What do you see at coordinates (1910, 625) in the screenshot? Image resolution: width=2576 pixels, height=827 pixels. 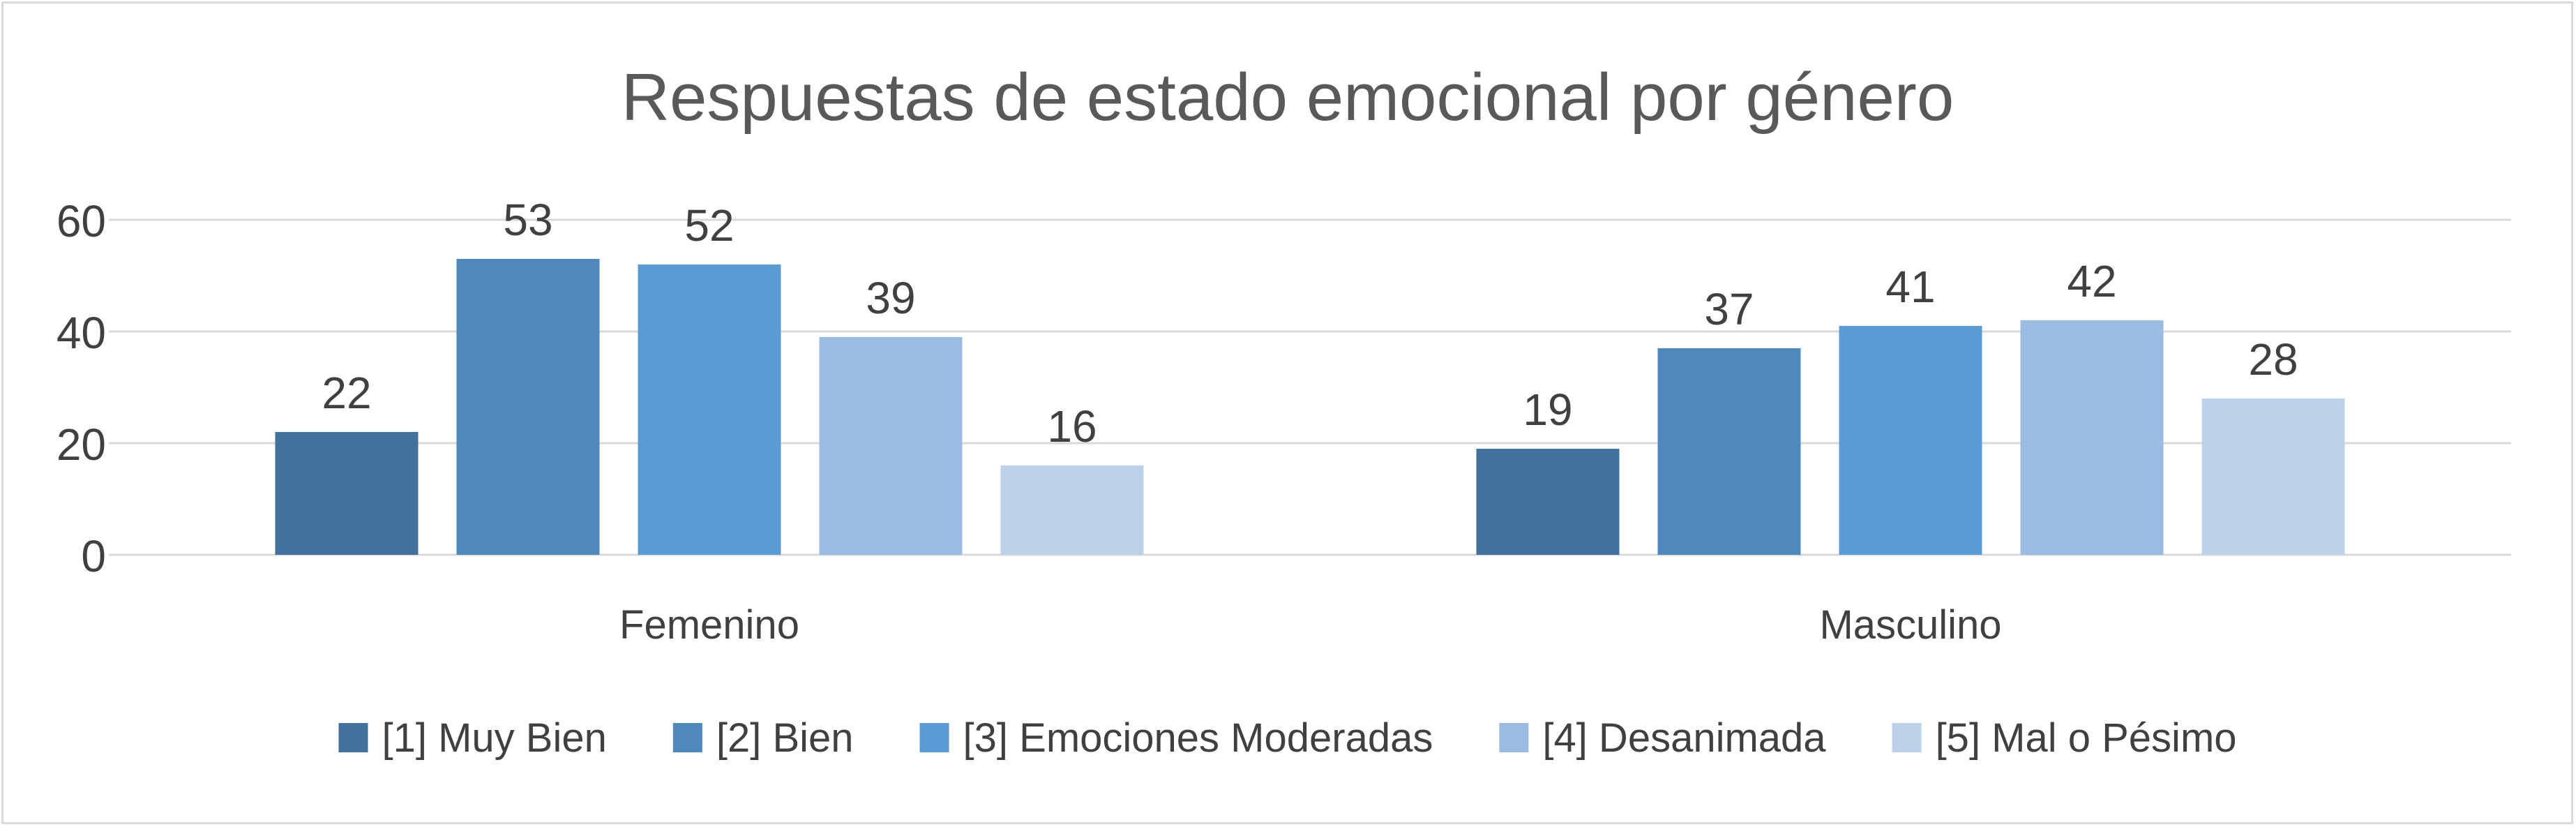 I see `x-category-label: Masculino` at bounding box center [1910, 625].